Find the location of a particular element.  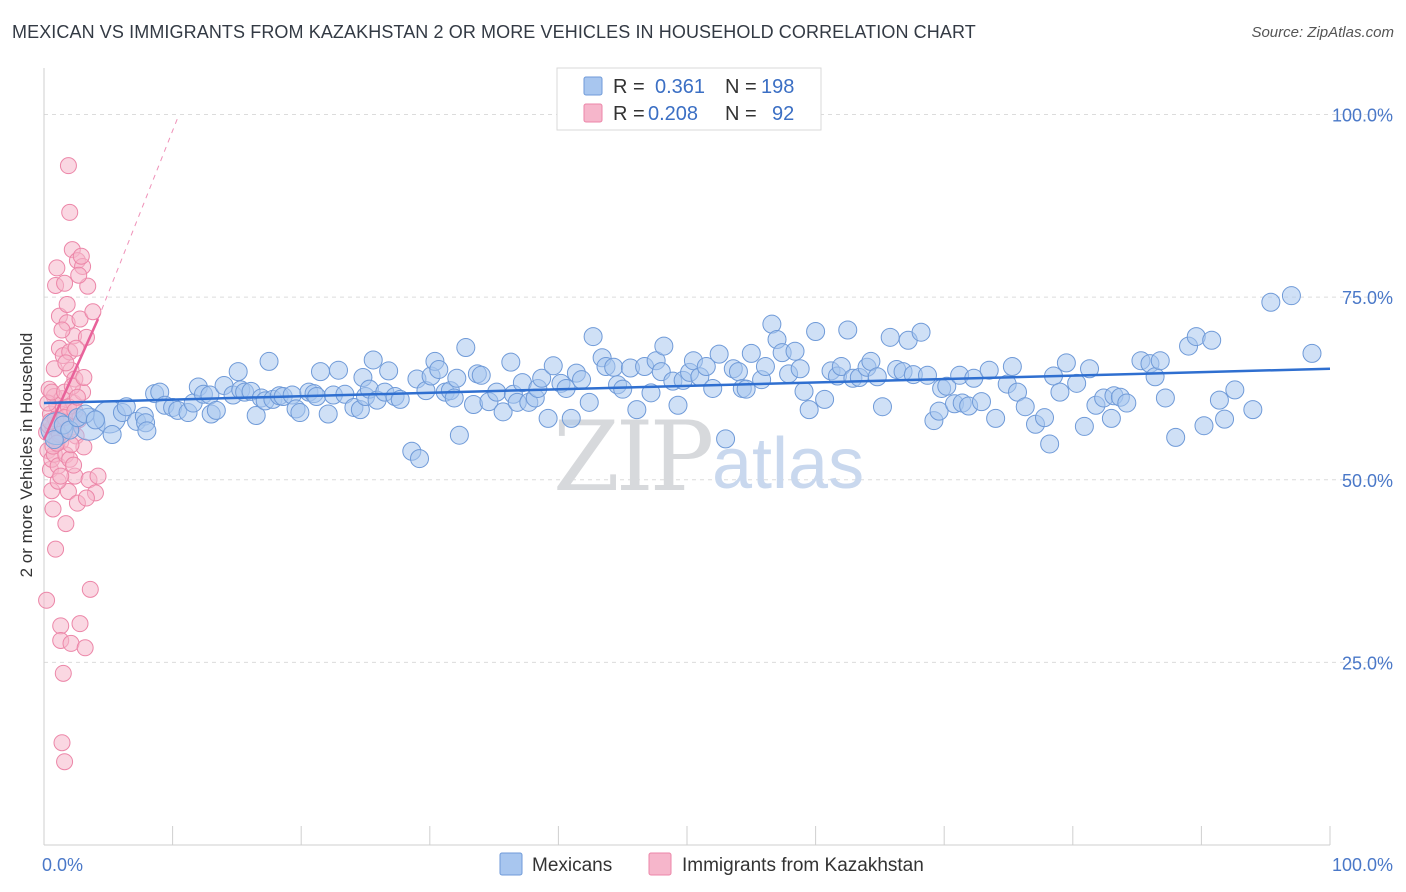

legend-n-label-2: N = is located at coordinates (741, 114).